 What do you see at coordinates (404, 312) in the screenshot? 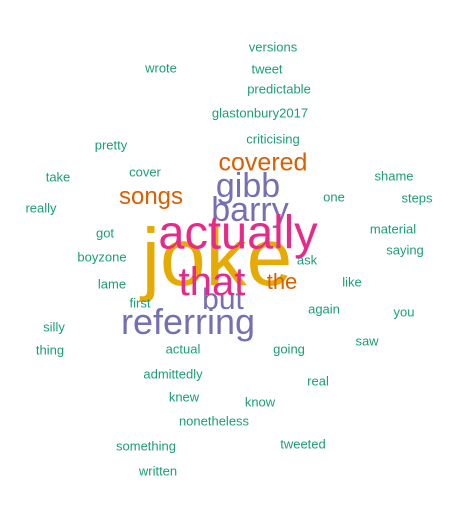
I see `word-you: you` at bounding box center [404, 312].